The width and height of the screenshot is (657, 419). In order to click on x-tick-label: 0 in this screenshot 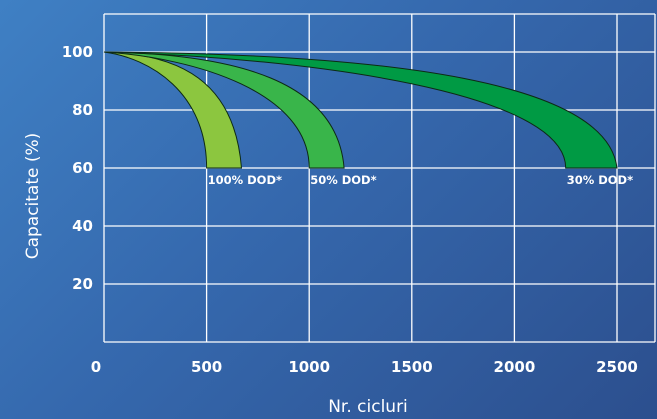, I will do `click(96, 367)`.